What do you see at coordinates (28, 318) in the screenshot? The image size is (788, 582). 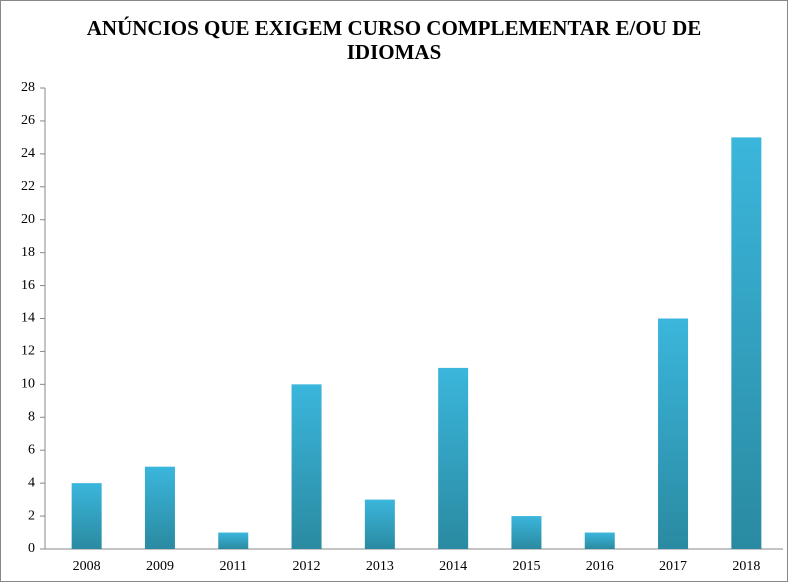 I see `y-tick-label: 14` at bounding box center [28, 318].